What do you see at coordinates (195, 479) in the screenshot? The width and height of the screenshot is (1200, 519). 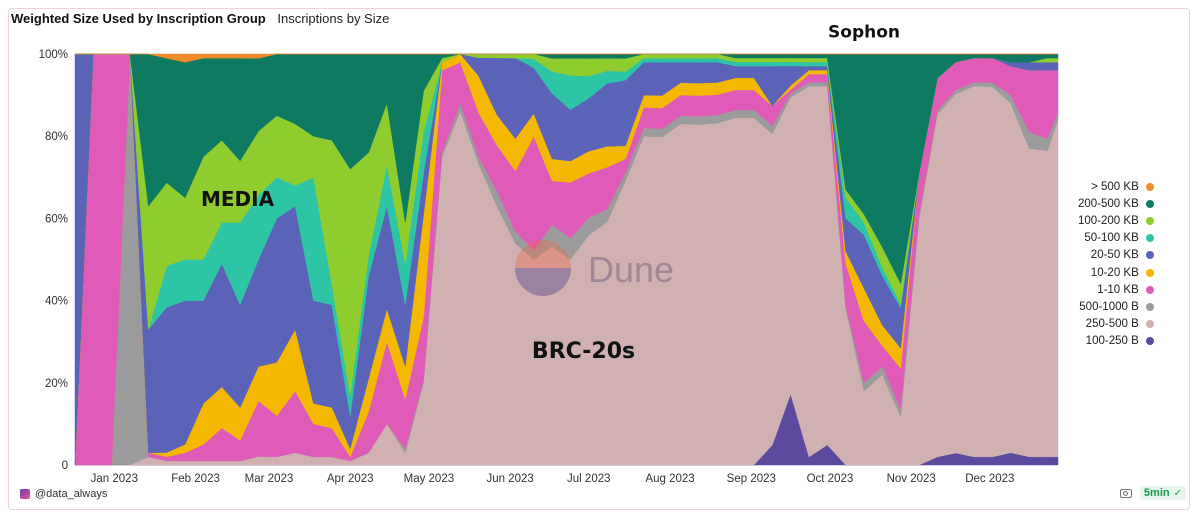 I see `x-tick-label: Feb 2023` at bounding box center [195, 479].